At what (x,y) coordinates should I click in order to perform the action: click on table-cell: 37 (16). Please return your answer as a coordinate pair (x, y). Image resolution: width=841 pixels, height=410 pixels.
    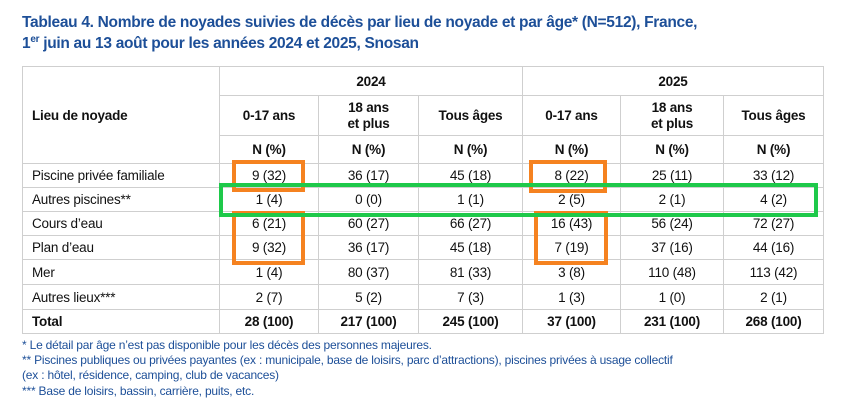
    Looking at the image, I should click on (672, 247).